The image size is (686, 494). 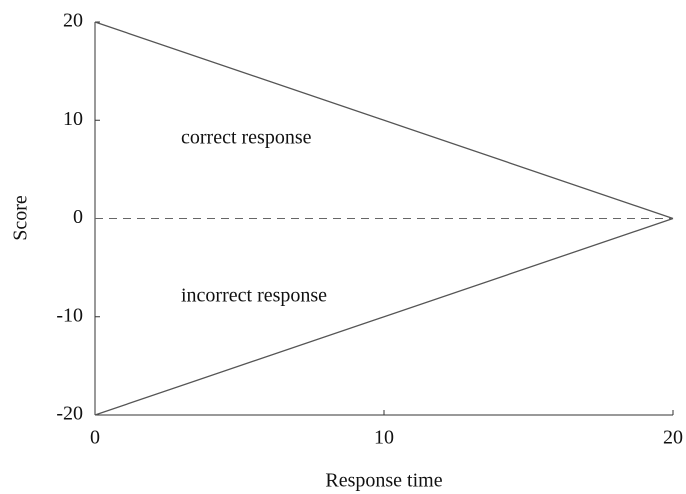 I want to click on x-tick-label: 10, so click(x=384, y=438).